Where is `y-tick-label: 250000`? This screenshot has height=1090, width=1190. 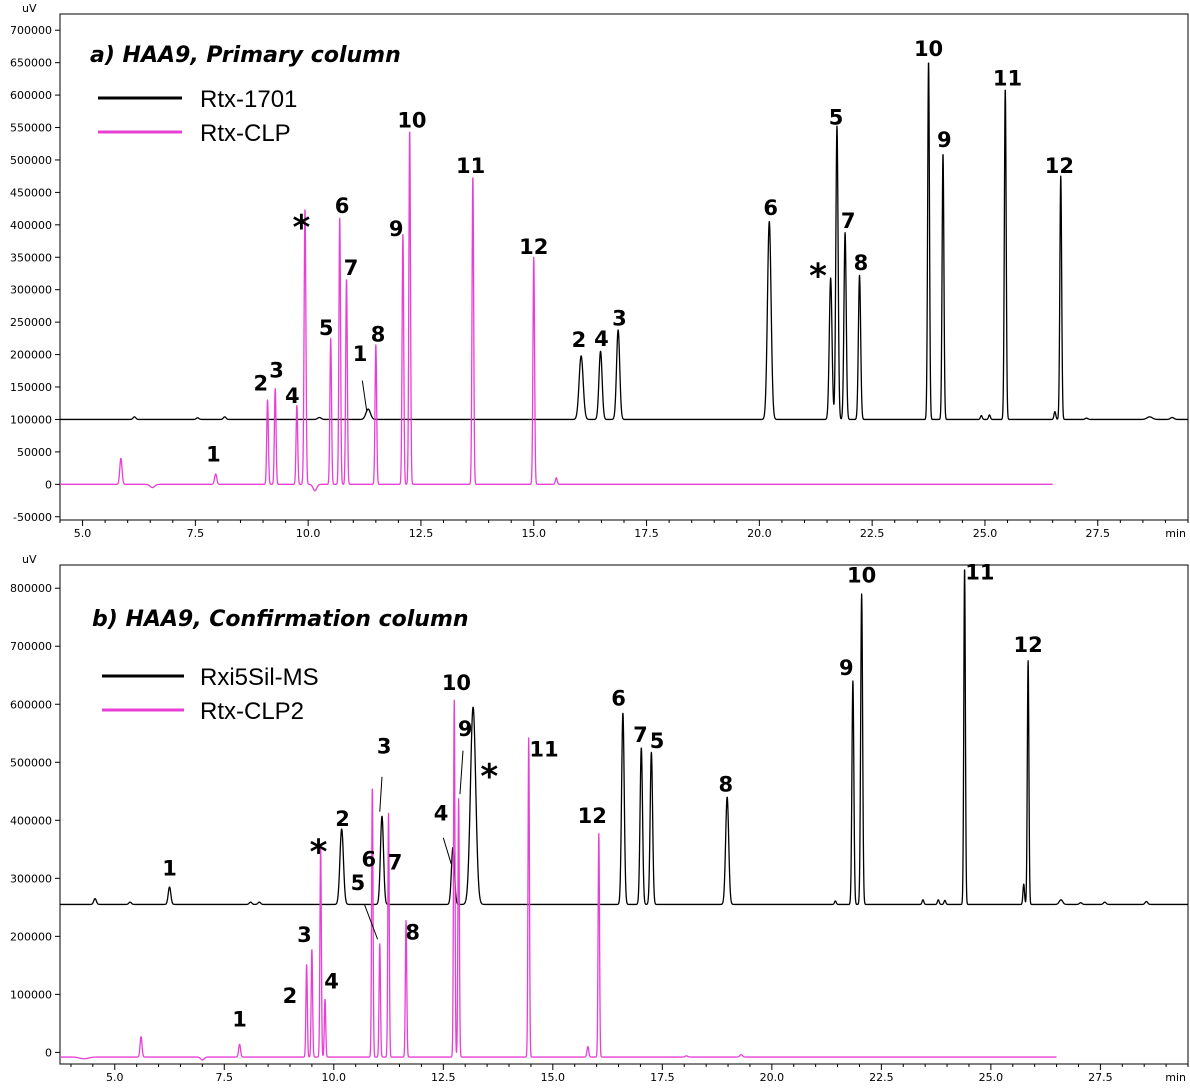 y-tick-label: 250000 is located at coordinates (31, 322).